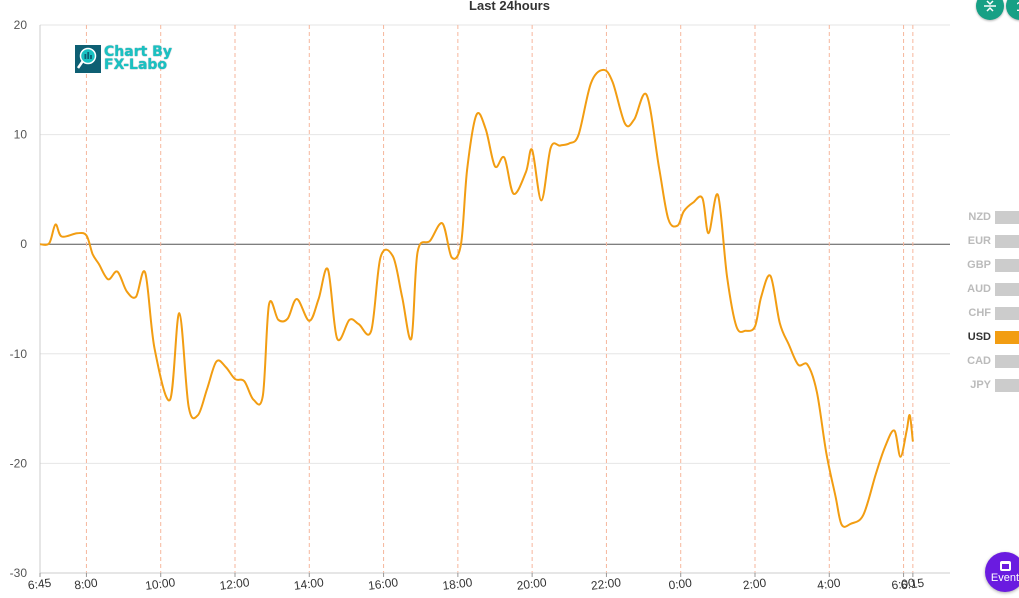 This screenshot has width=1019, height=598. What do you see at coordinates (1012, 10) in the screenshot?
I see `period-button: 1` at bounding box center [1012, 10].